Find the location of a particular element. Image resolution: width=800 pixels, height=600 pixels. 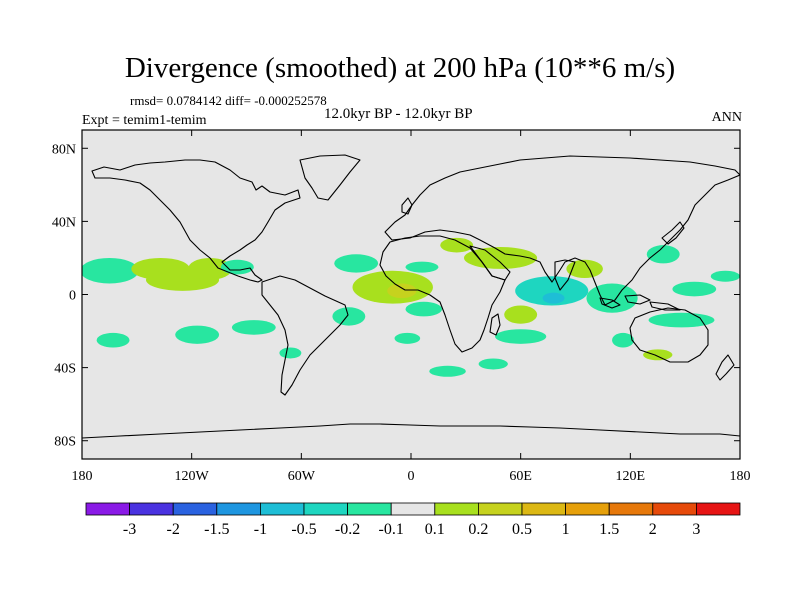

lat-tick-label: 80N is located at coordinates (64, 149).